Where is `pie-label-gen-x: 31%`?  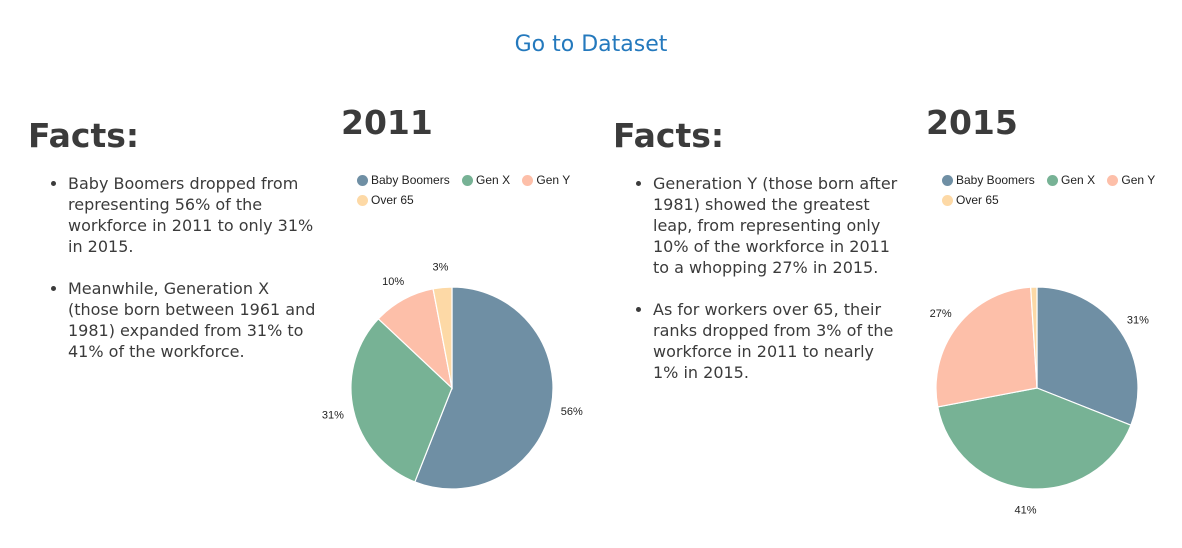 pie-label-gen-x: 31% is located at coordinates (333, 416).